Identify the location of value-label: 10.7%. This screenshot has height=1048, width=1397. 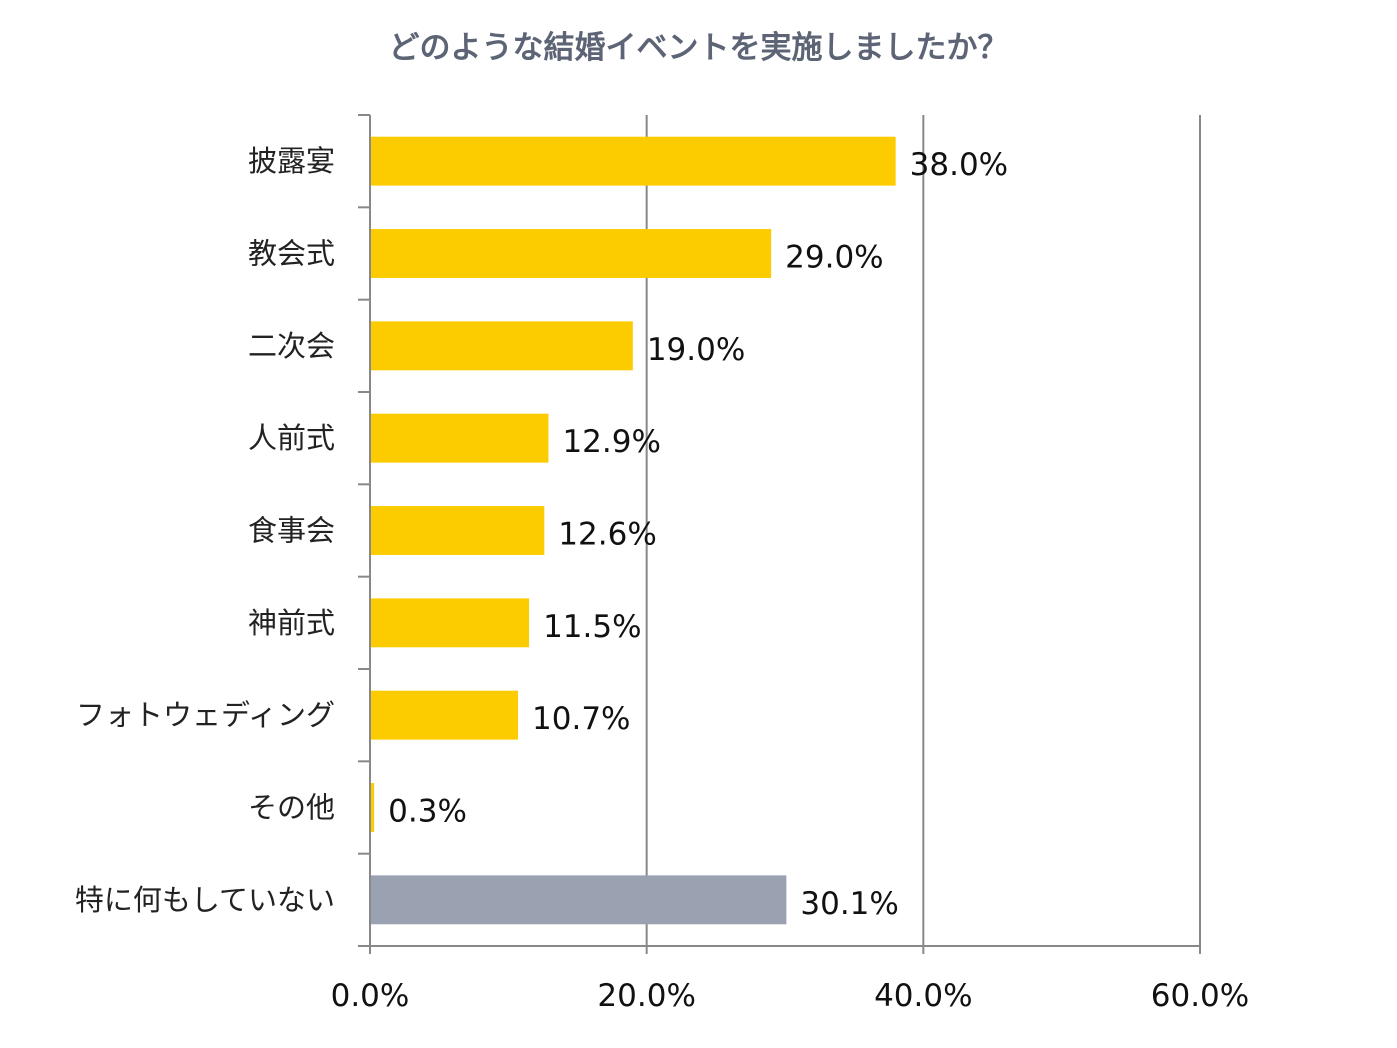
(581, 719).